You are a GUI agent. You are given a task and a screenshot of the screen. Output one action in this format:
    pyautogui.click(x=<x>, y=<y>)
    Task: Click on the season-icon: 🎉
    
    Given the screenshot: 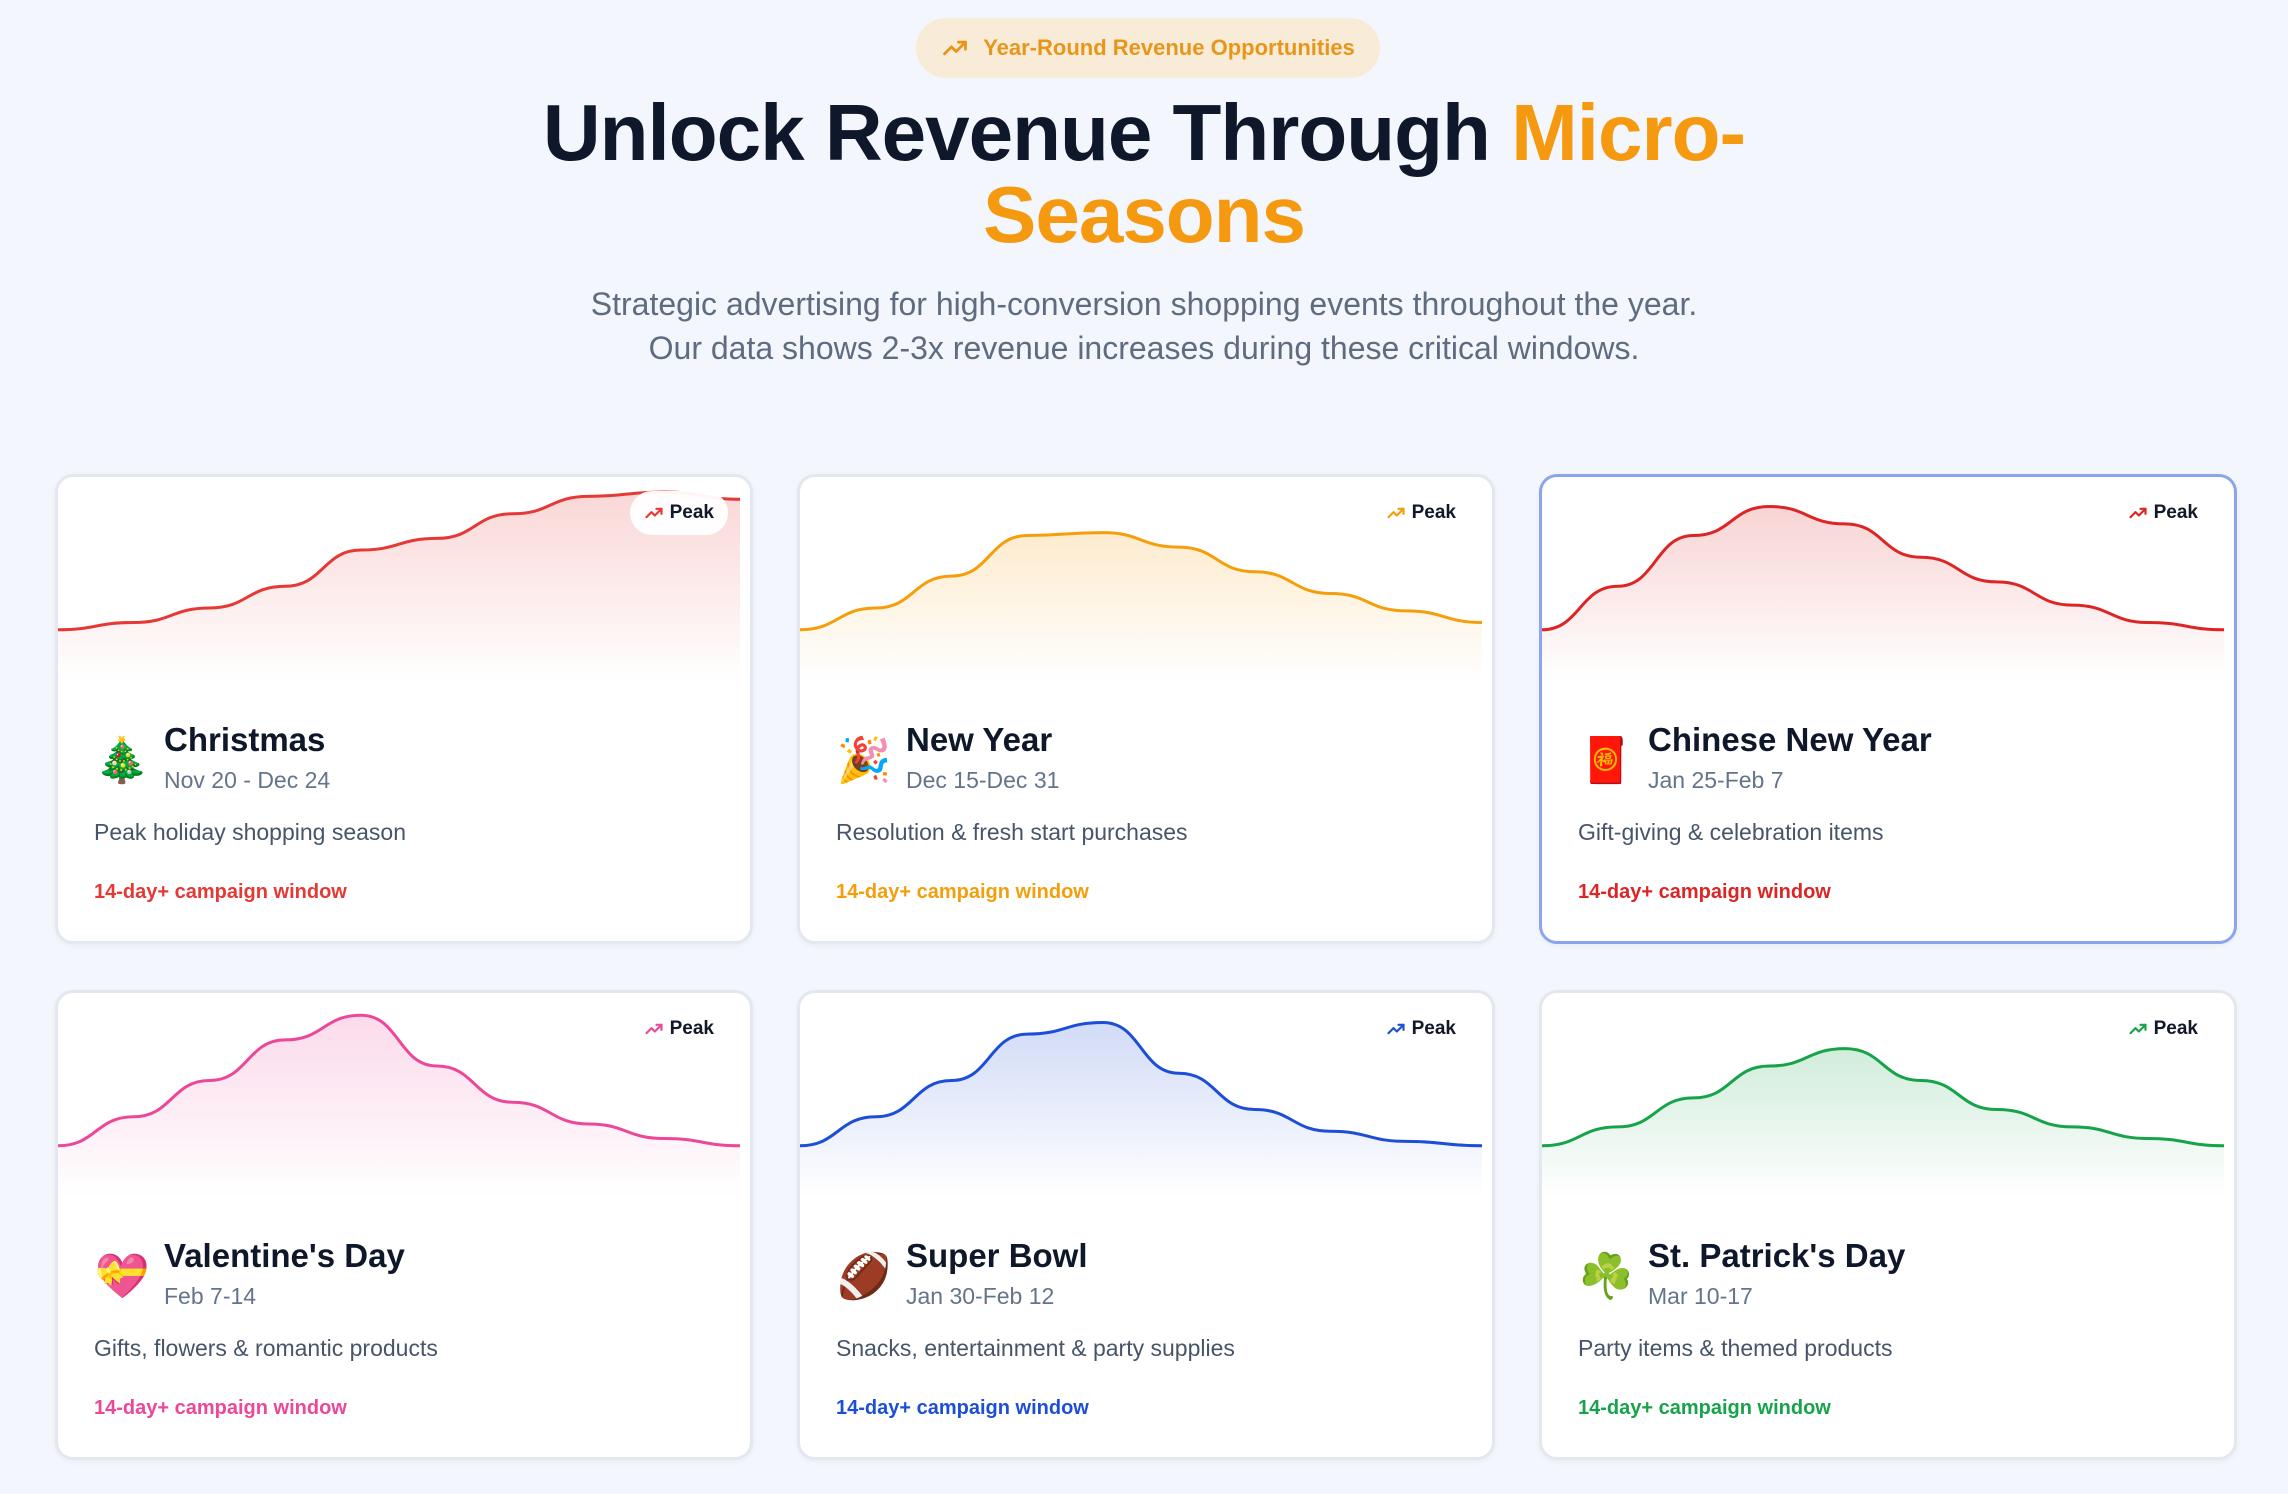 What is the action you would take?
    pyautogui.click(x=864, y=760)
    